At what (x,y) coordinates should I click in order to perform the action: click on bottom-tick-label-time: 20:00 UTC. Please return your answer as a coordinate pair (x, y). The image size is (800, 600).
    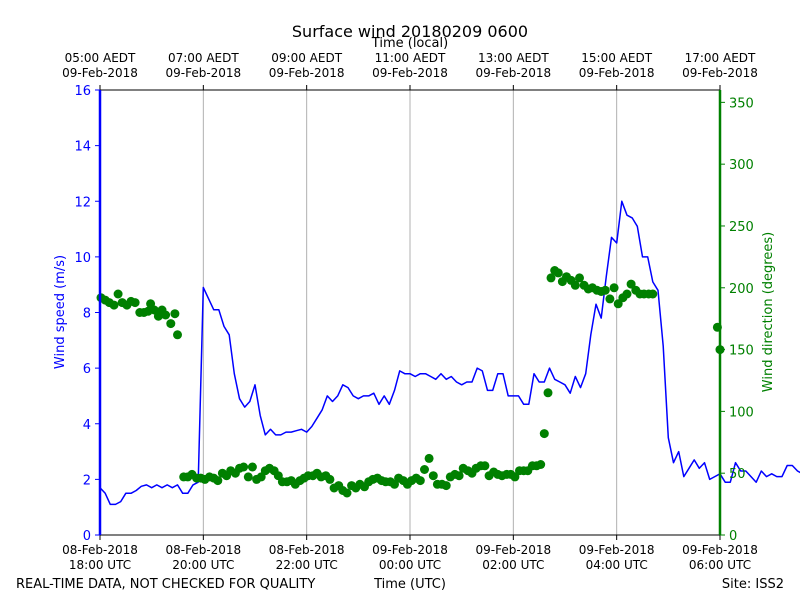
    Looking at the image, I should click on (203, 565).